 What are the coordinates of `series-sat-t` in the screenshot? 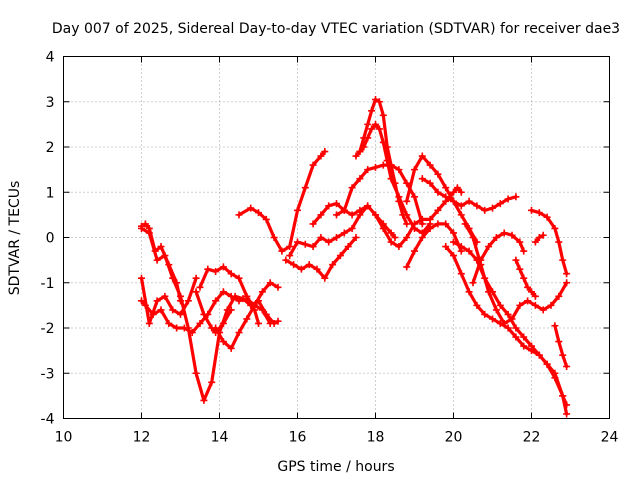 It's located at (510, 323).